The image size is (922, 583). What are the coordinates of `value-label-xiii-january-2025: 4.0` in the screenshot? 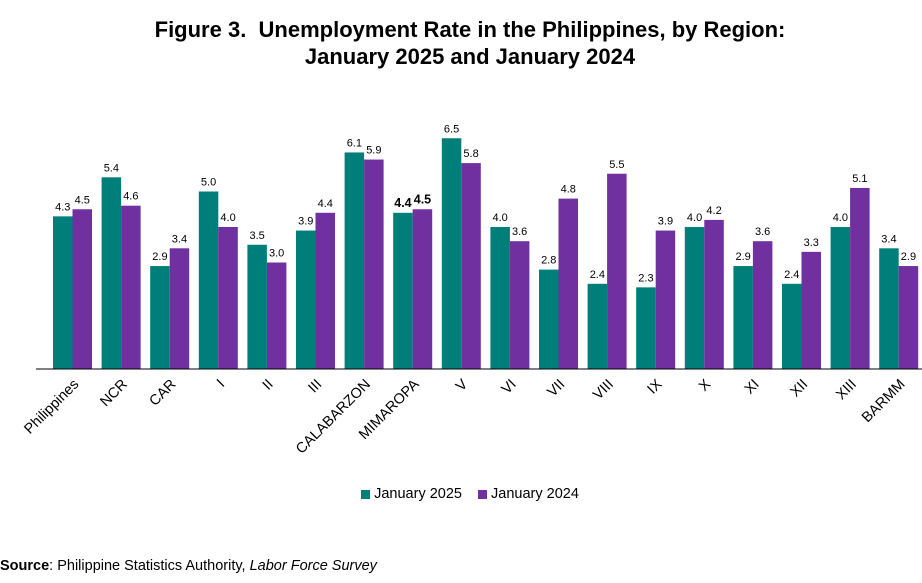 It's located at (840, 218).